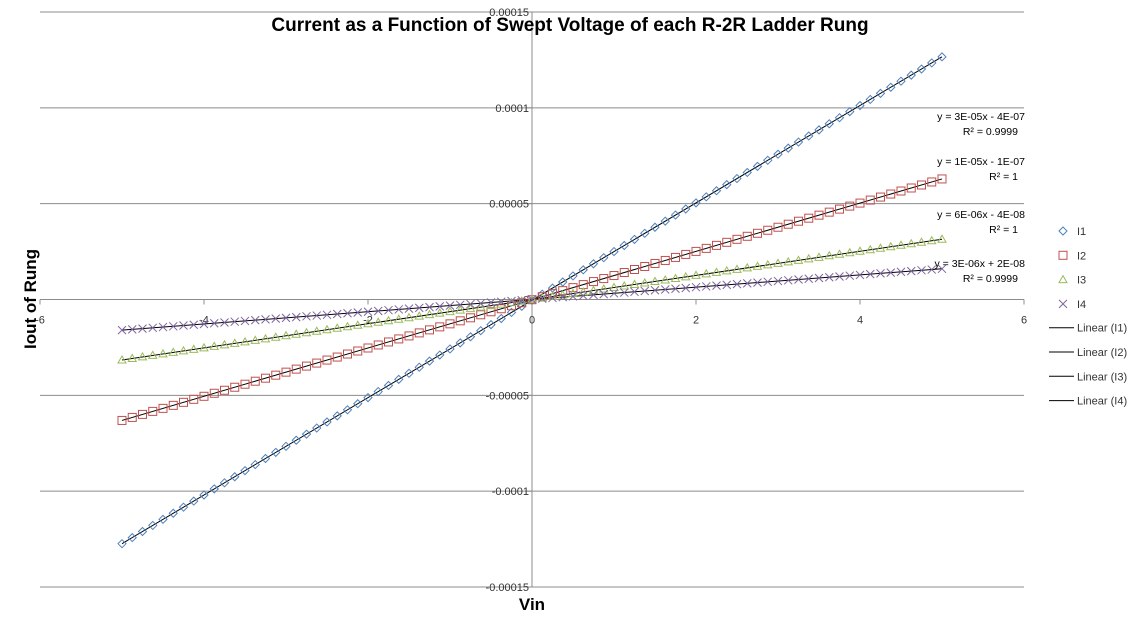 Image resolution: width=1141 pixels, height=632 pixels. Describe the element at coordinates (696, 321) in the screenshot. I see `x-tick-label: 2` at that location.